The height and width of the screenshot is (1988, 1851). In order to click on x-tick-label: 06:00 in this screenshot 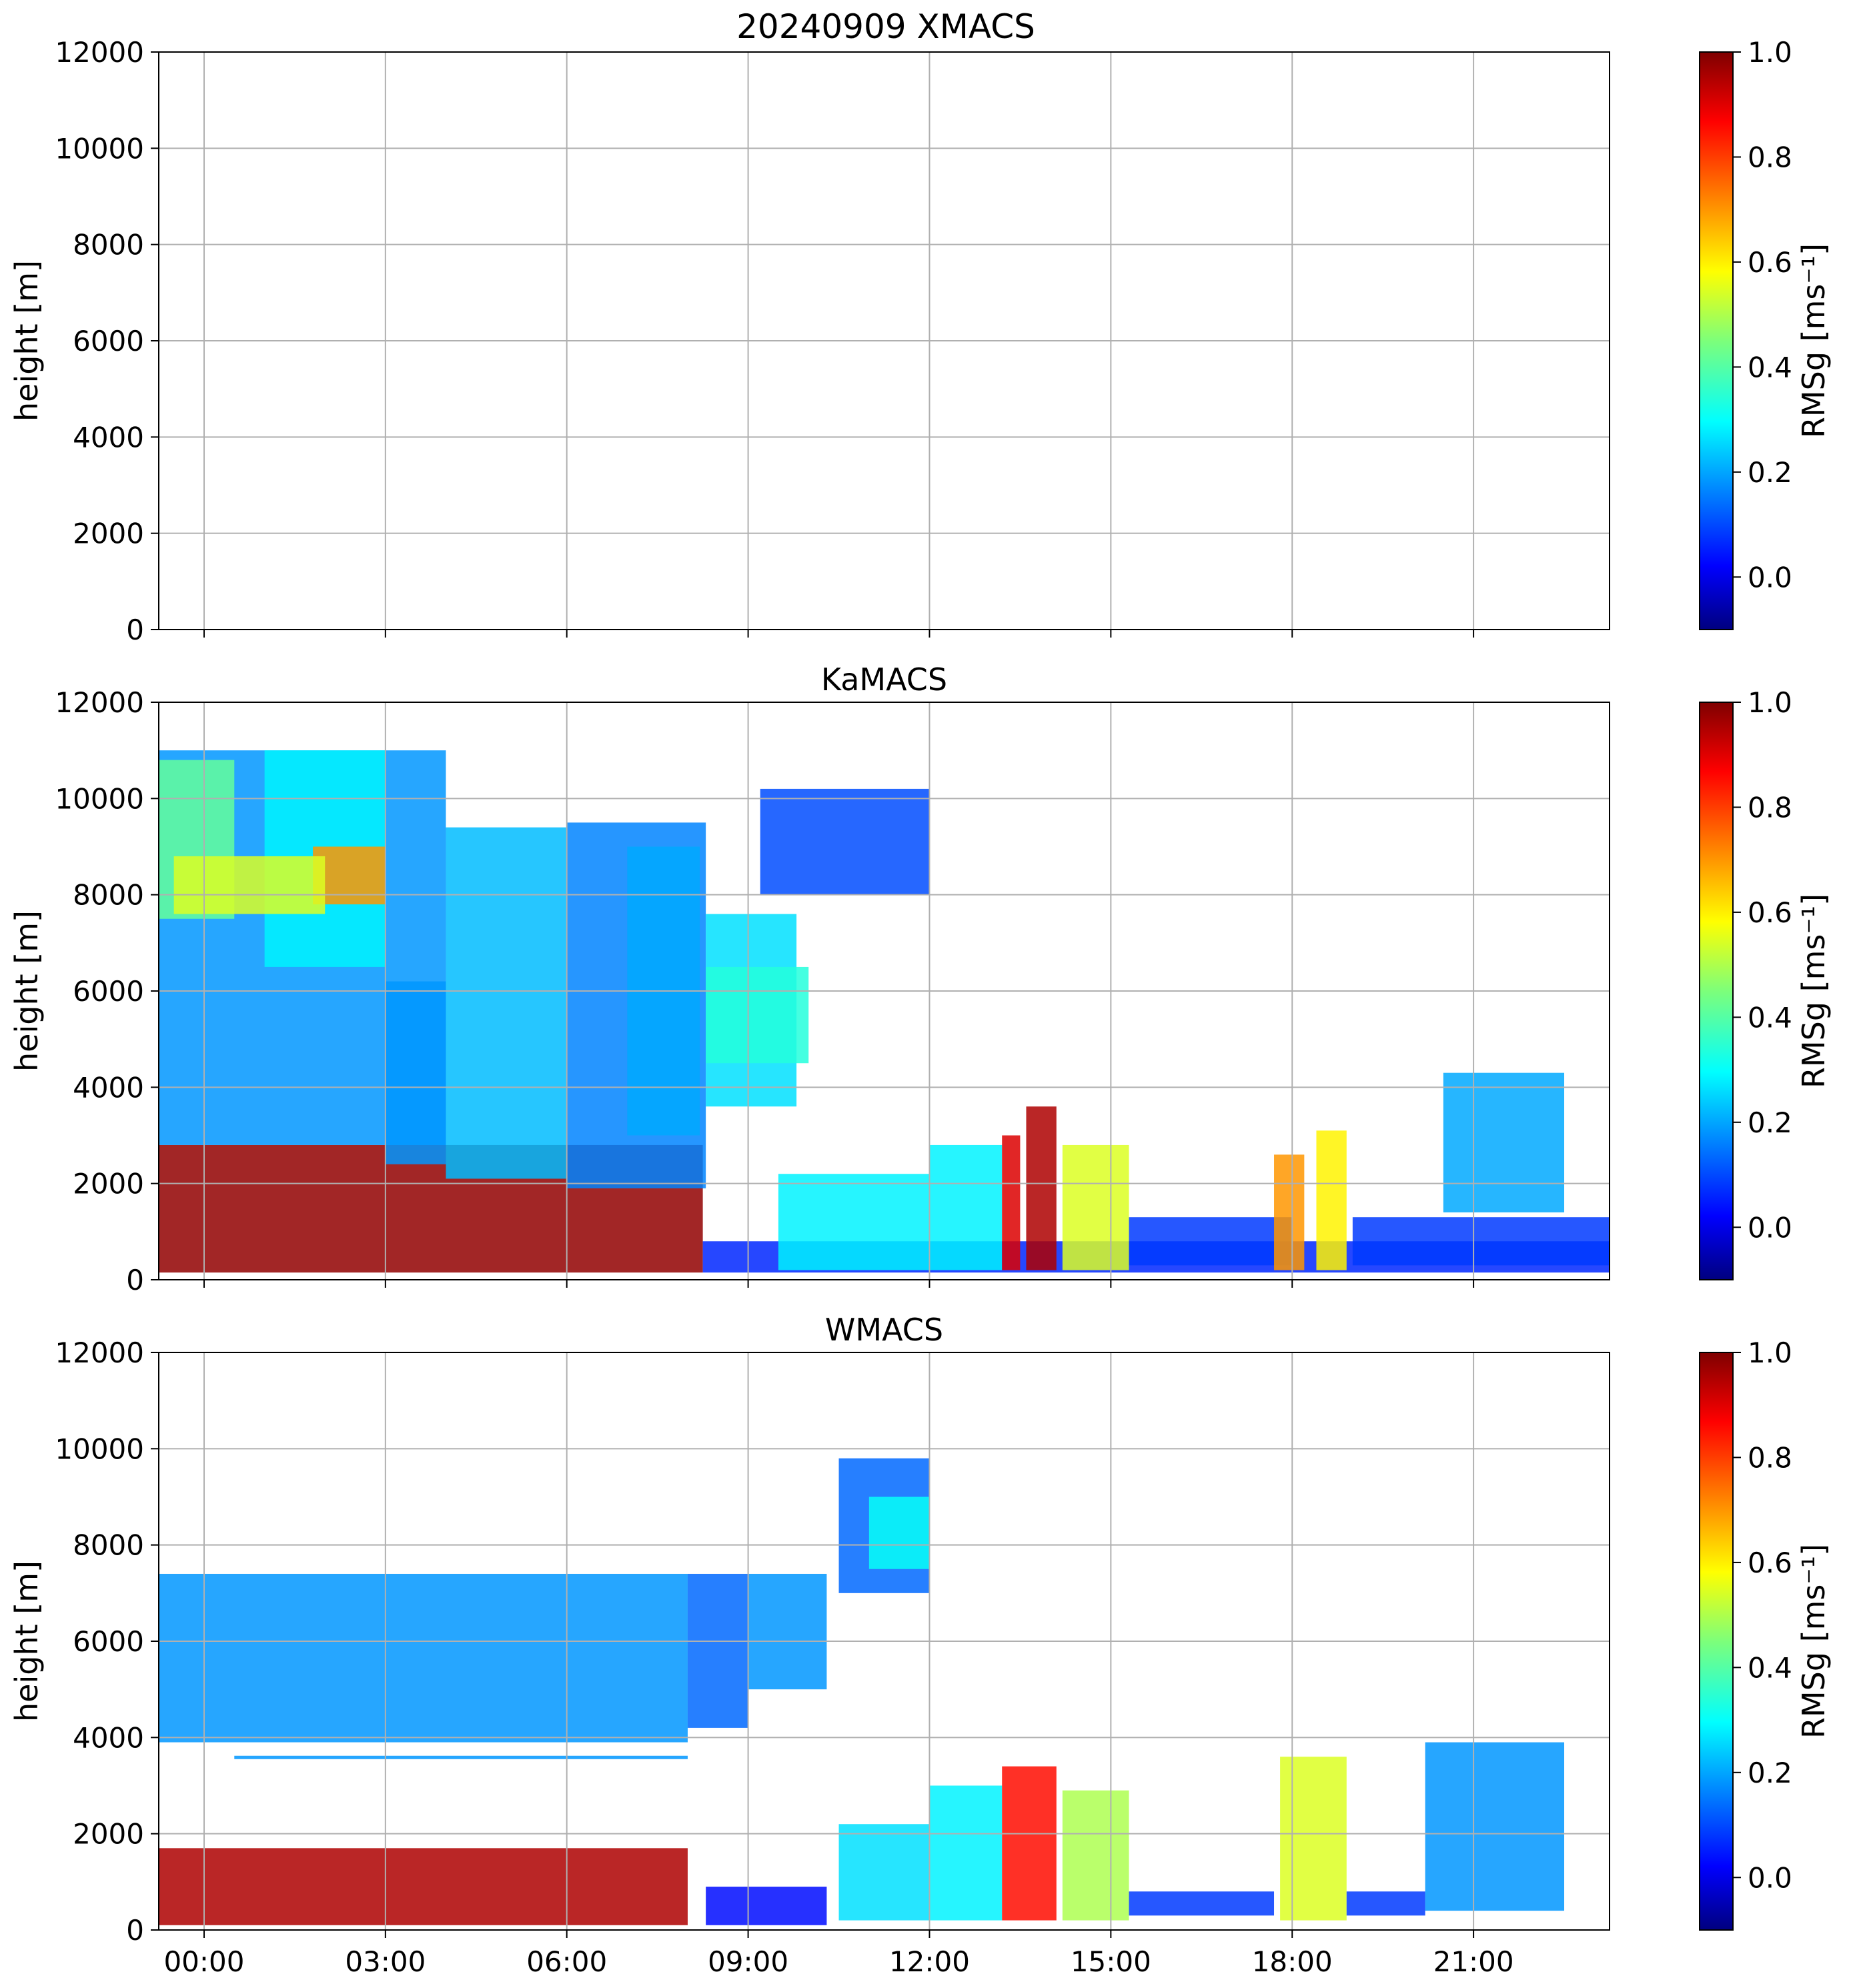, I will do `click(566, 1961)`.